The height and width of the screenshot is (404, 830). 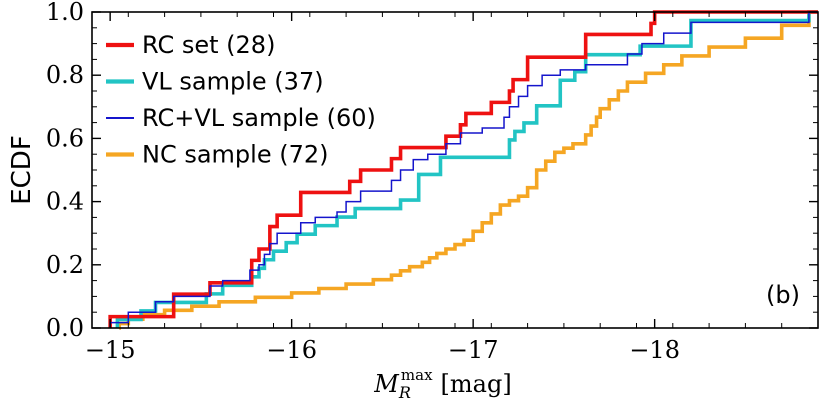 I want to click on y-axis-label: ECDF, so click(x=22, y=170).